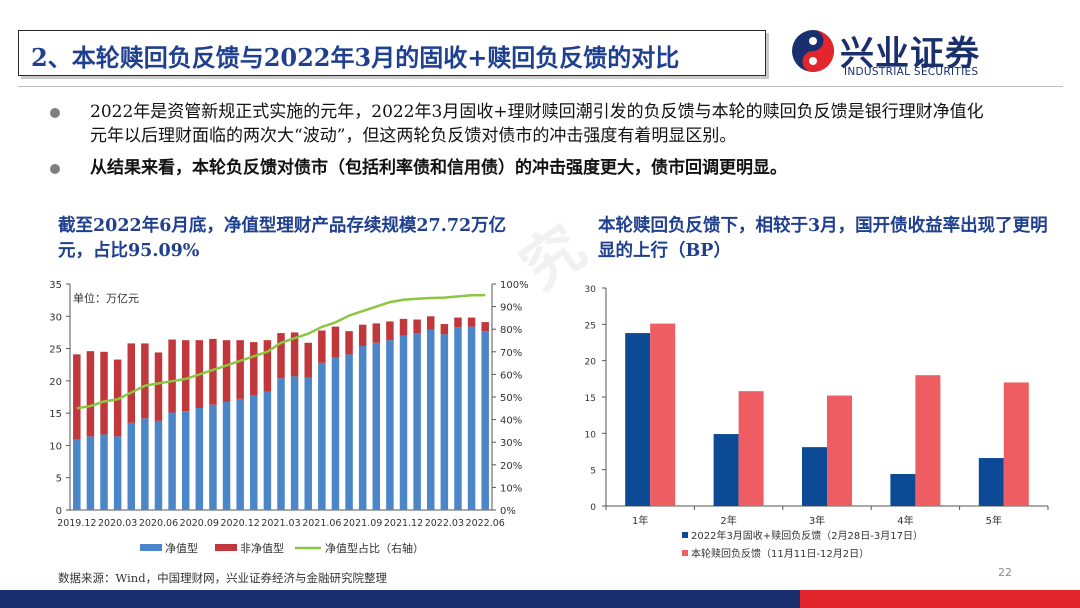 The image size is (1080, 608). Describe the element at coordinates (905, 520) in the screenshot. I see `x-tick-label: 4年` at that location.